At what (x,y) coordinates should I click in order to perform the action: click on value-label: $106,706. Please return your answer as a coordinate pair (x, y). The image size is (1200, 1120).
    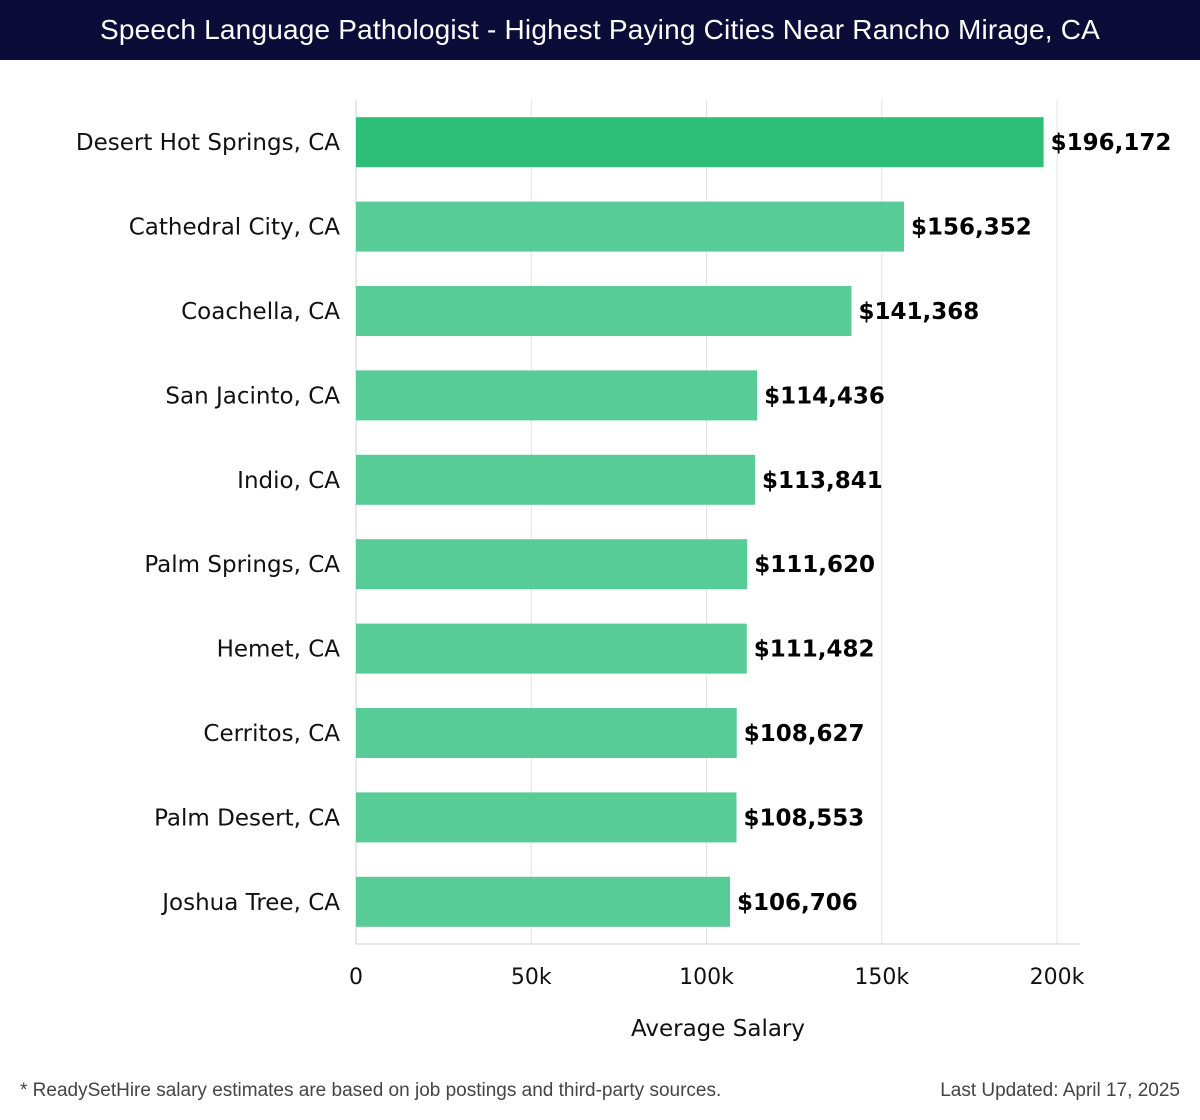
    Looking at the image, I should click on (797, 903).